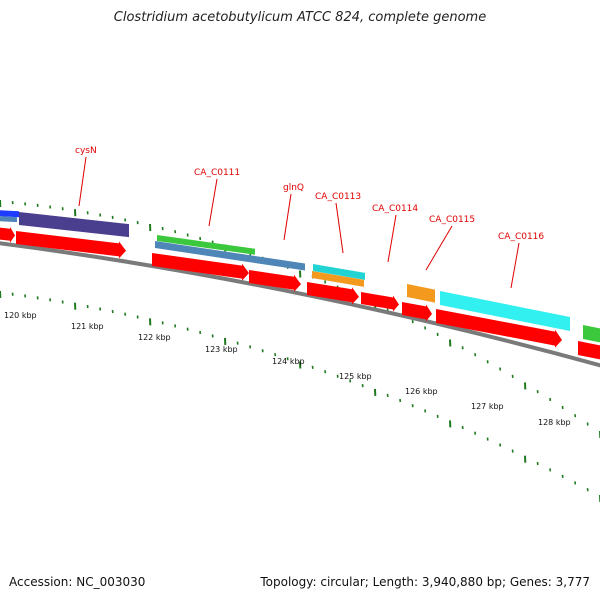 Image resolution: width=600 pixels, height=600 pixels. Describe the element at coordinates (591, 334) in the screenshot. I see `feature-block-green-right` at that location.